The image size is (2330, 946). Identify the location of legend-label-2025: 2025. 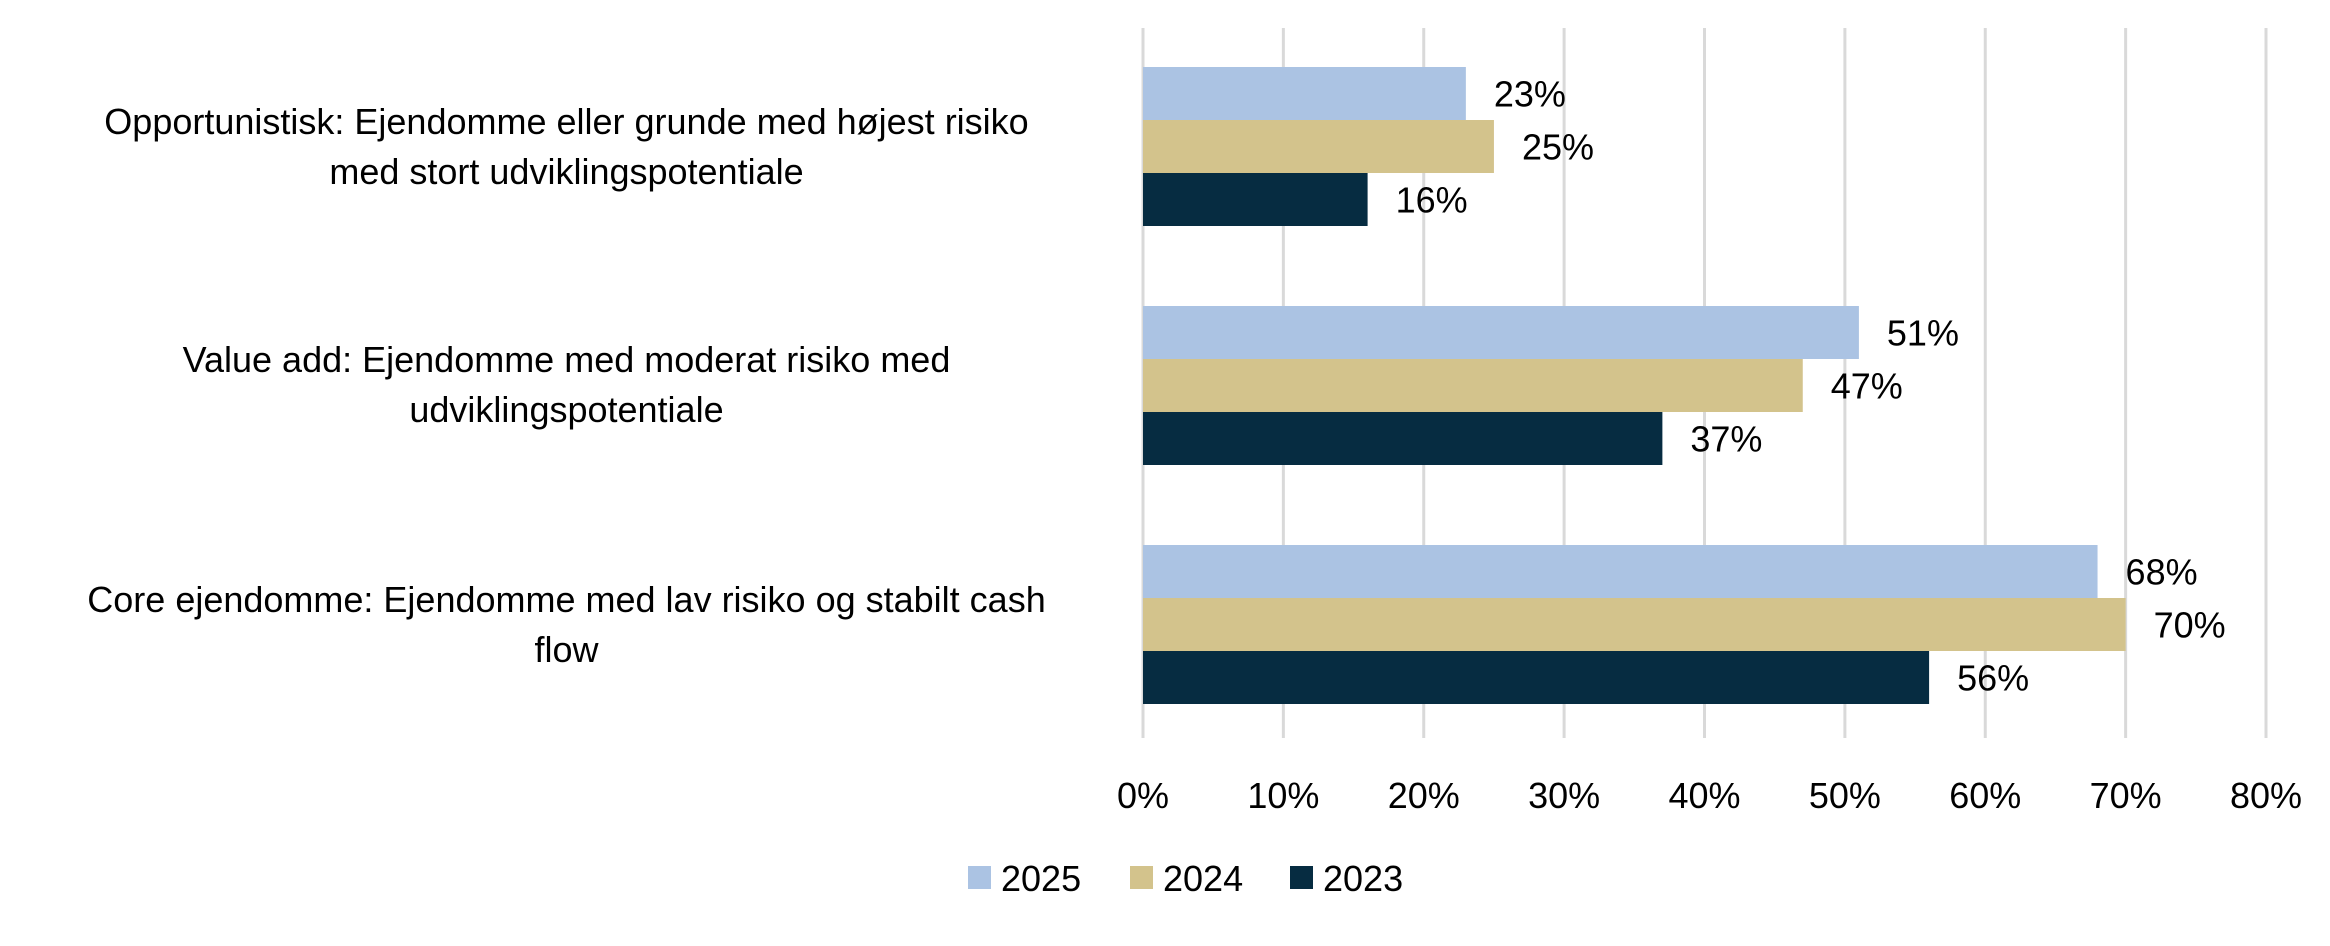
(1041, 878).